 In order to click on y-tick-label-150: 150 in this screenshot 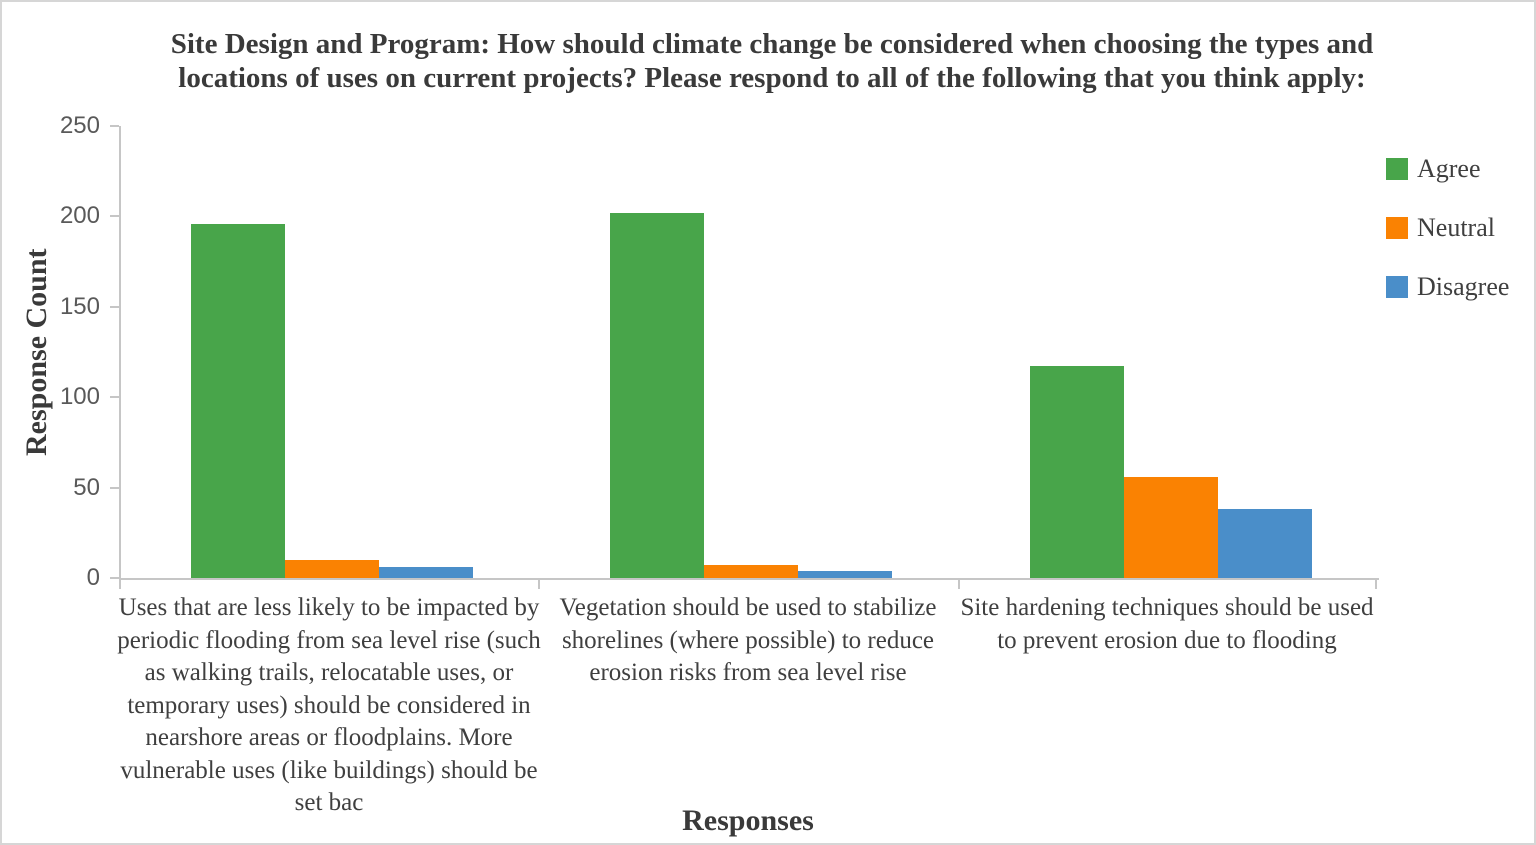, I will do `click(79, 306)`.